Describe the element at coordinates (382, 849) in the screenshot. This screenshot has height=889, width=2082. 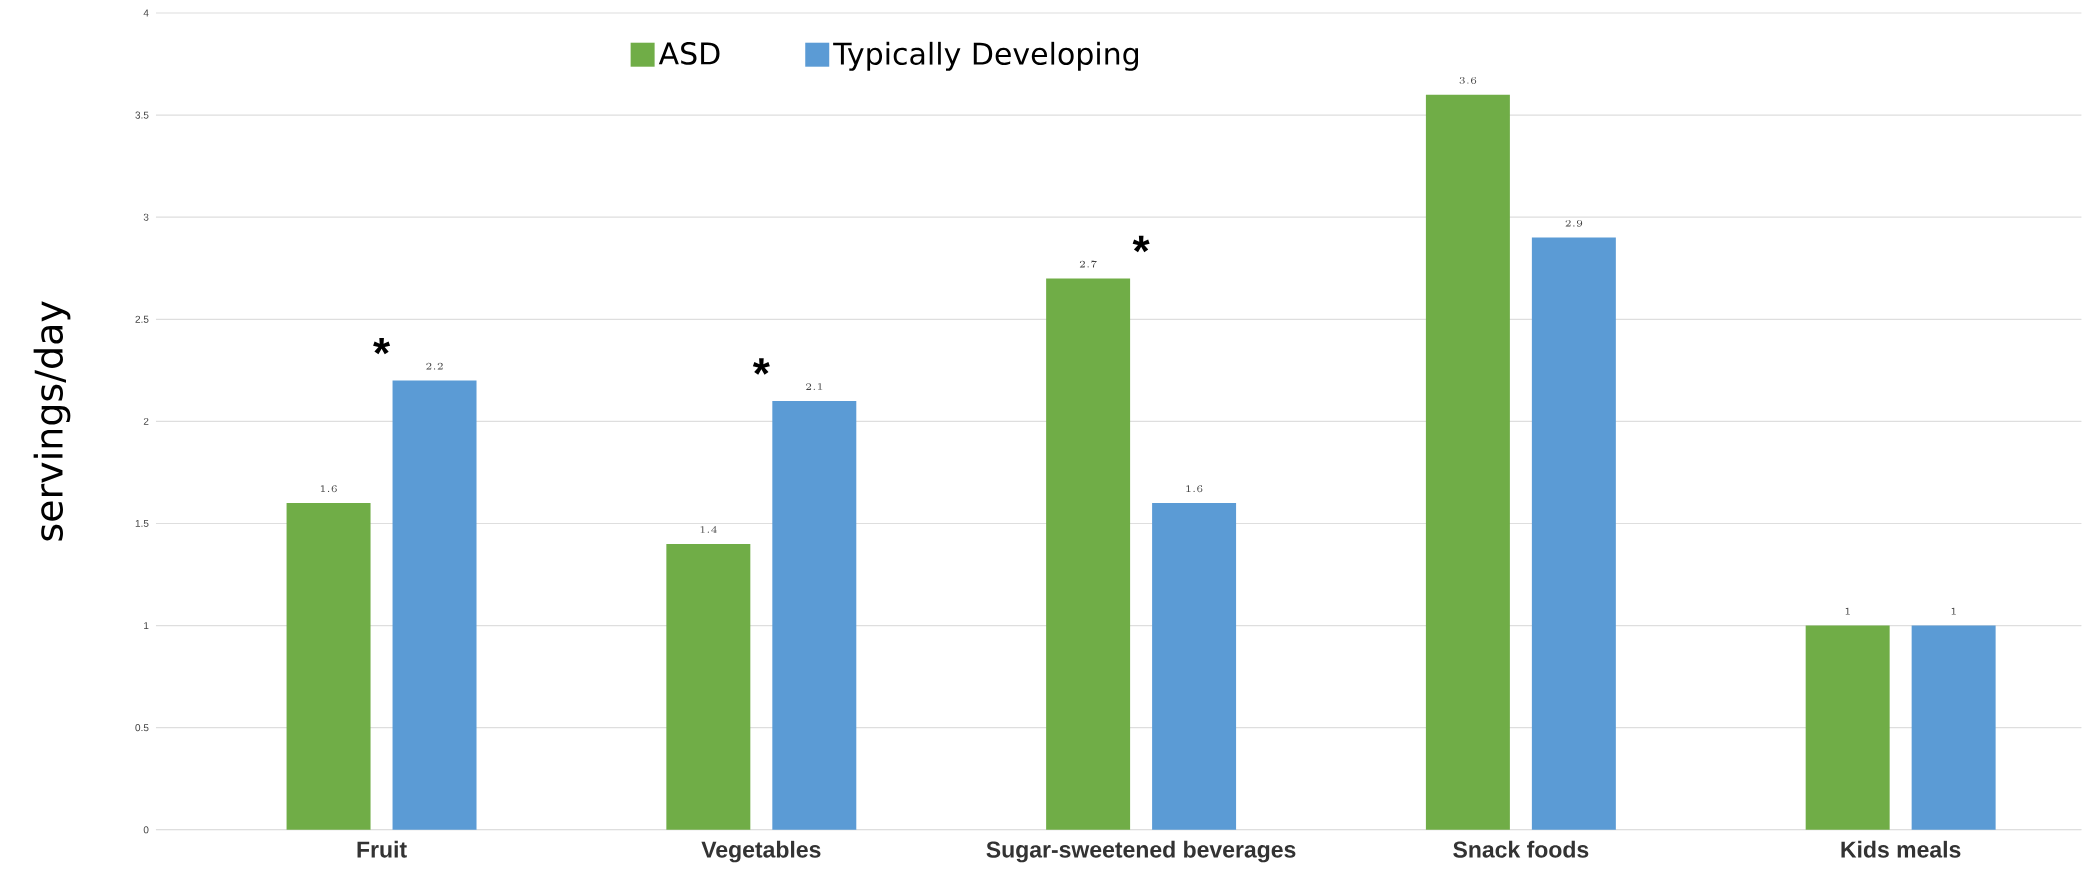
I see `x-tick-label: Fruit` at that location.